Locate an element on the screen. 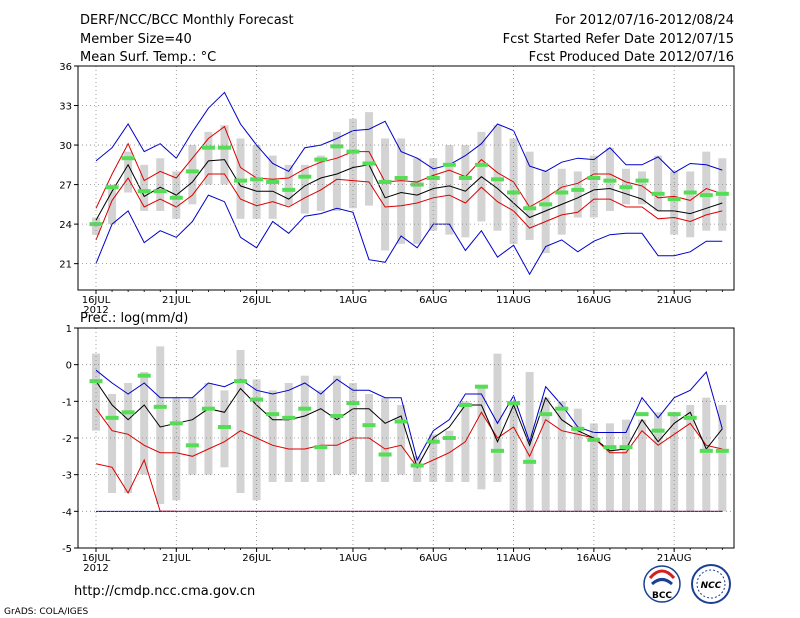 The image size is (800, 618). temp-ytick-label: 24 is located at coordinates (65, 225).